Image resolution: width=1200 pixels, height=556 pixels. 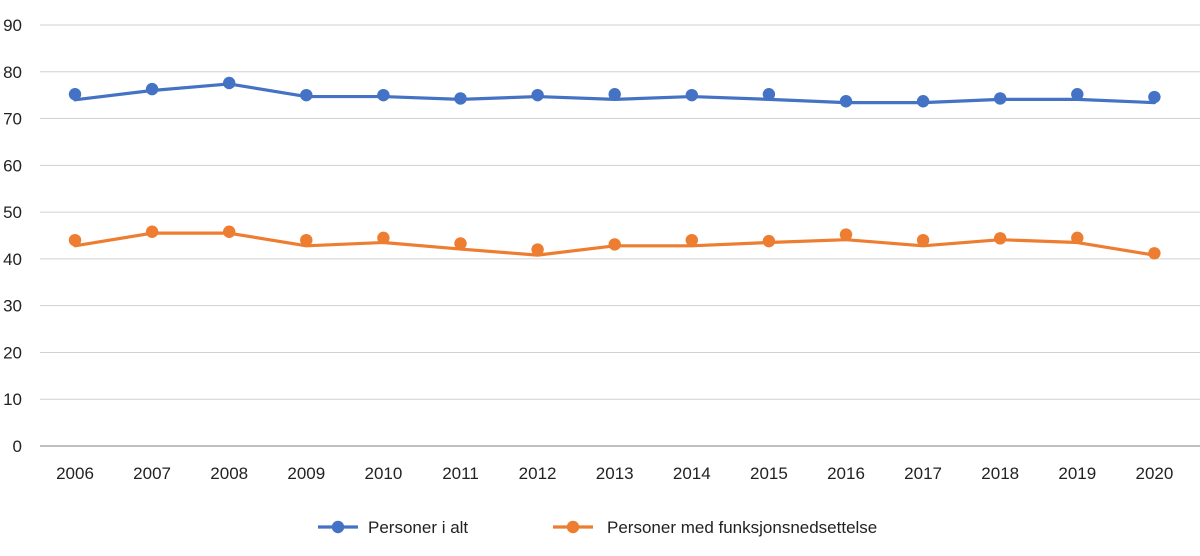 I want to click on x-tick-label-2009: 2009, so click(x=306, y=473).